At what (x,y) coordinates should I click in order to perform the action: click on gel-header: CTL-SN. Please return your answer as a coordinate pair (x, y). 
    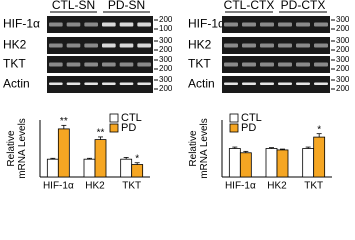
    Looking at the image, I should click on (73, 6).